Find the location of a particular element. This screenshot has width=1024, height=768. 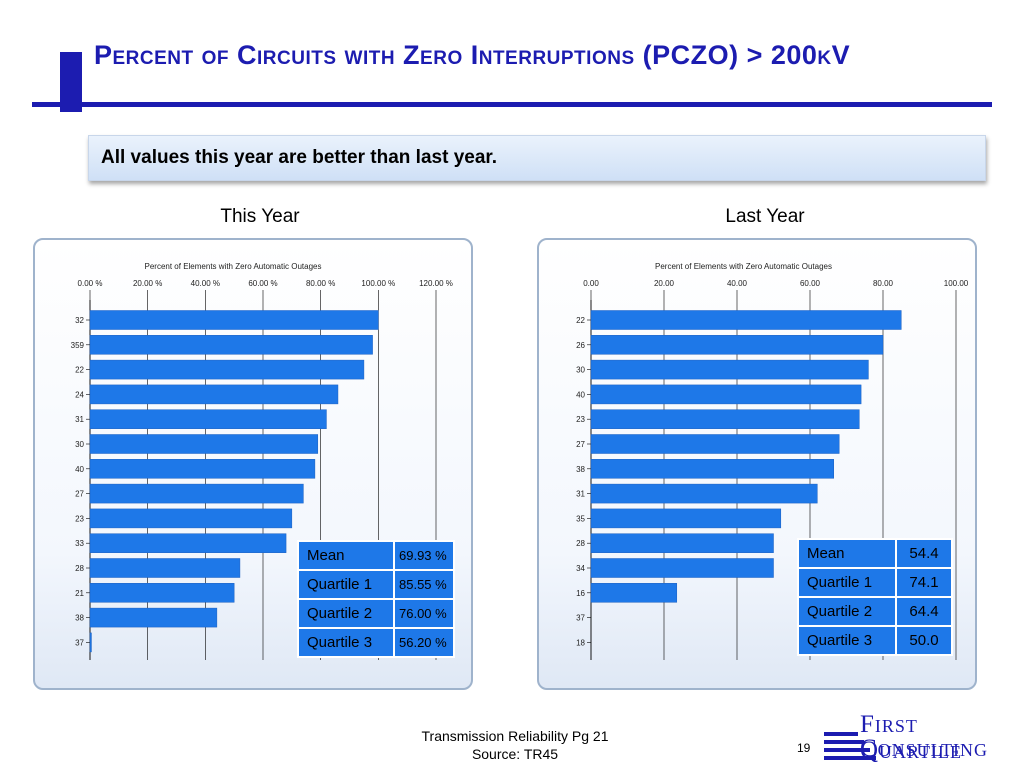

x-tick-label: 0.00 is located at coordinates (591, 283).